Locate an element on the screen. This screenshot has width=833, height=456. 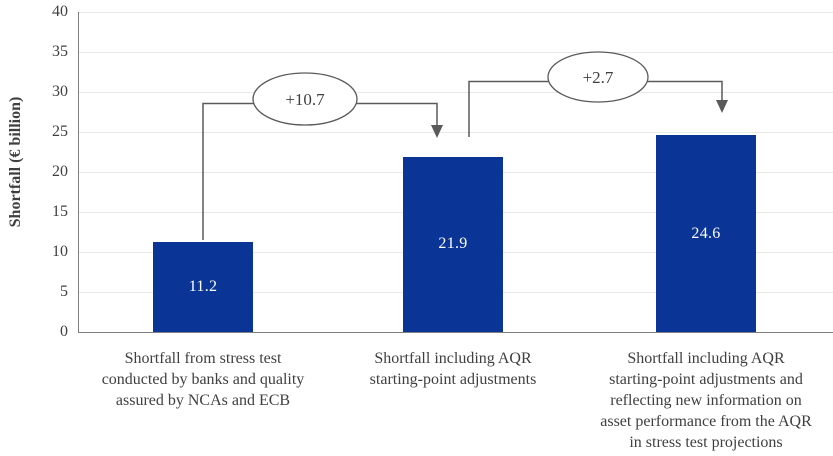
y-tick-label: 10 is located at coordinates (60, 251).